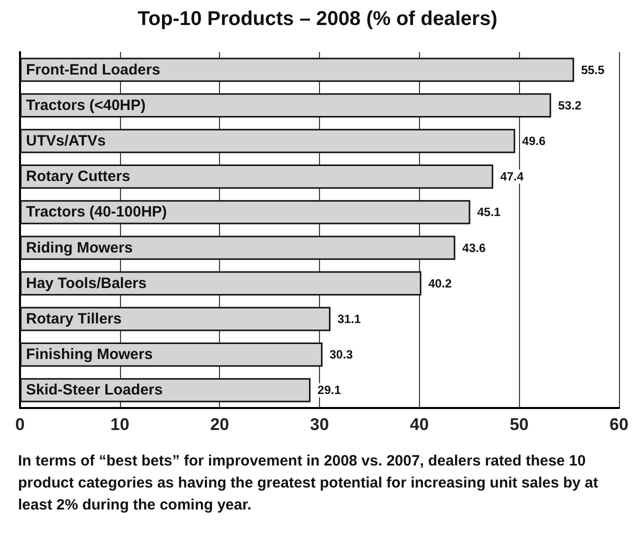  Describe the element at coordinates (440, 283) in the screenshot. I see `data-label: 40.2` at that location.